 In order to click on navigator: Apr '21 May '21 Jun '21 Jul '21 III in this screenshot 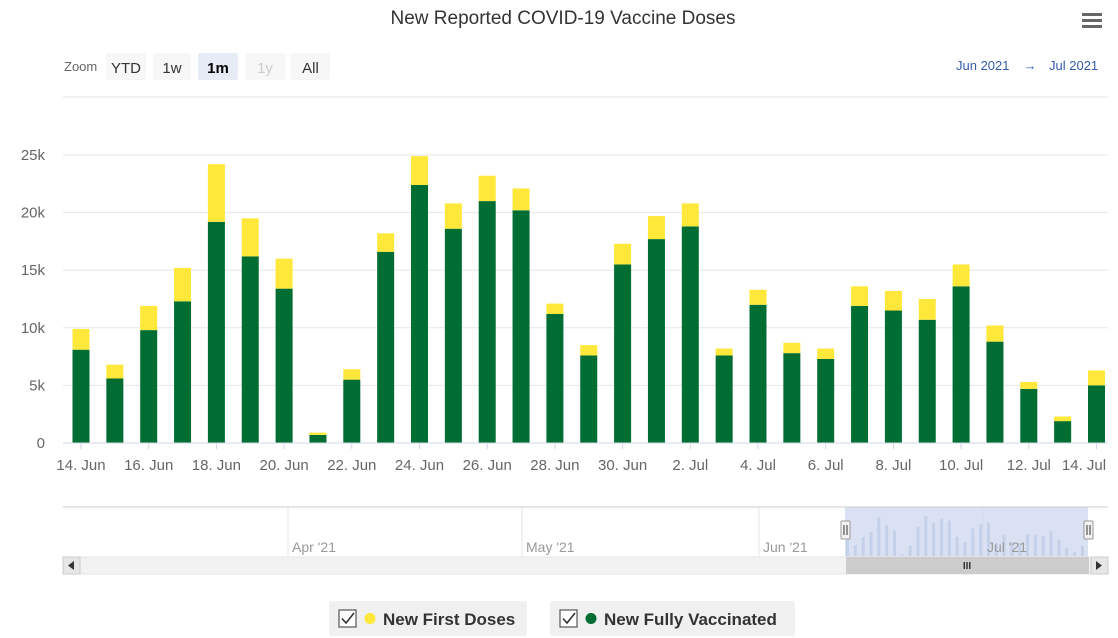, I will do `click(585, 540)`.